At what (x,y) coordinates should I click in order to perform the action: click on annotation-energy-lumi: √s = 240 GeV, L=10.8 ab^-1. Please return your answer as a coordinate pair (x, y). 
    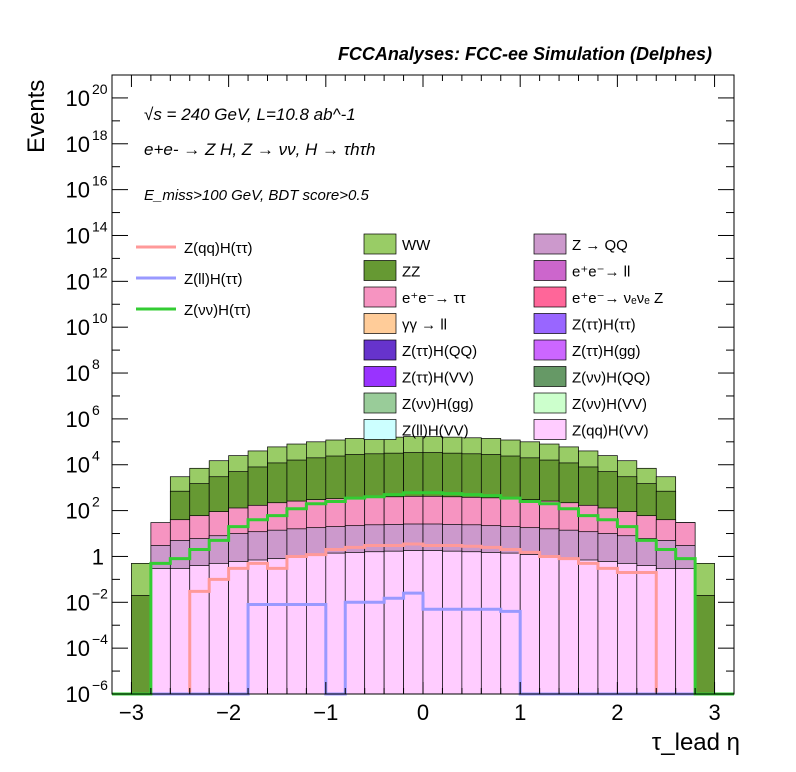
    Looking at the image, I should click on (250, 114).